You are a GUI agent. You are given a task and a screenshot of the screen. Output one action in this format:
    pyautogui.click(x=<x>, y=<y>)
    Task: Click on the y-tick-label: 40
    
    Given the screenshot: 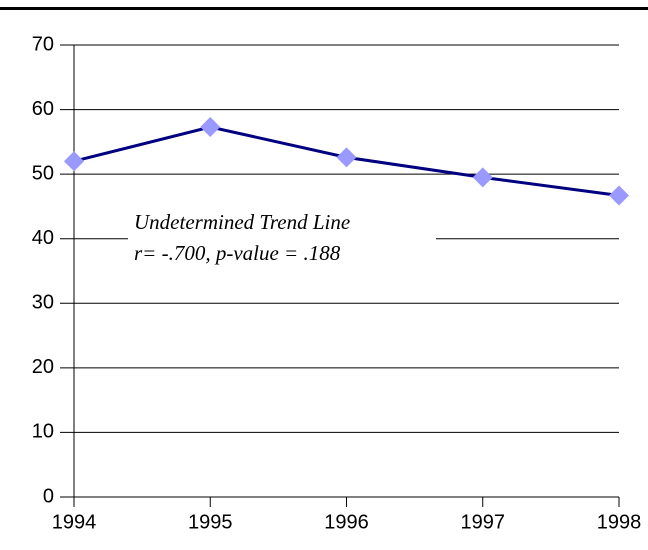 What is the action you would take?
    pyautogui.click(x=43, y=238)
    